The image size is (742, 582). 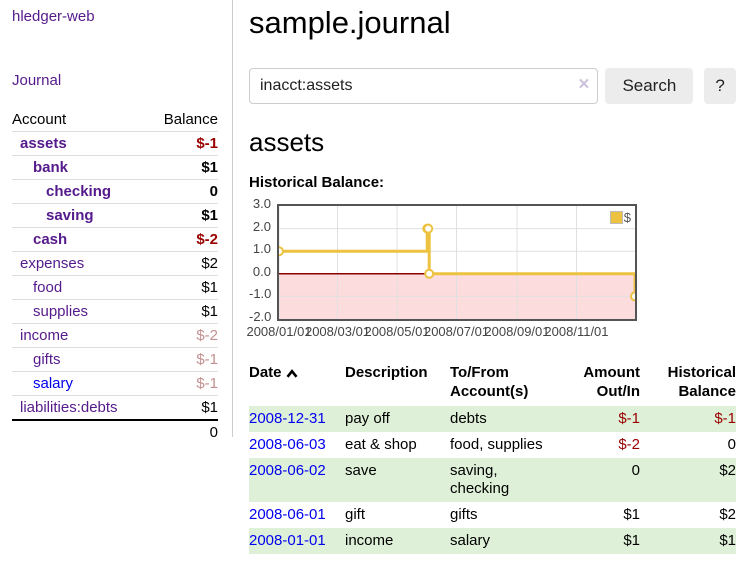 What do you see at coordinates (517, 331) in the screenshot?
I see `x-axis-tick-label: 2008/09/01` at bounding box center [517, 331].